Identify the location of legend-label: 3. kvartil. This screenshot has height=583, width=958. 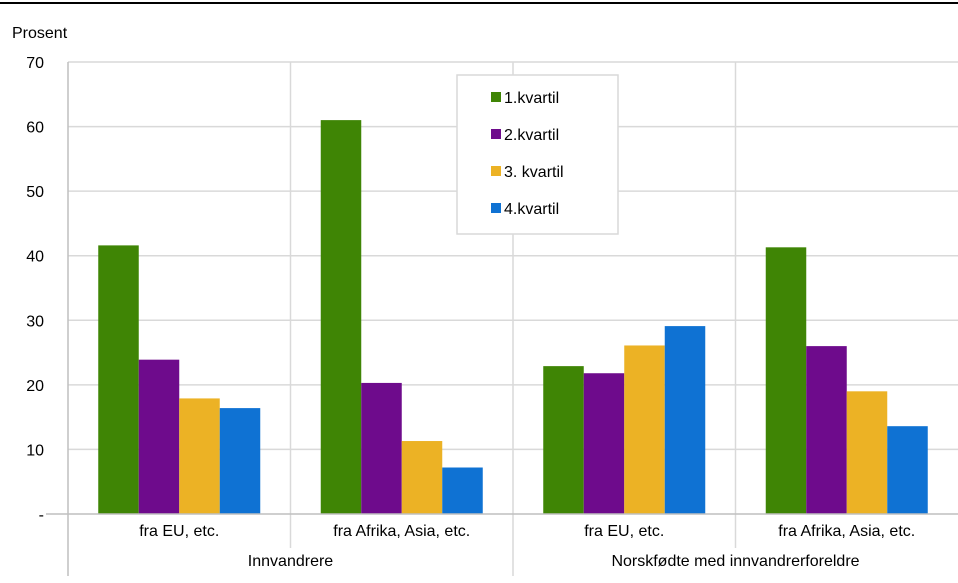
(534, 172).